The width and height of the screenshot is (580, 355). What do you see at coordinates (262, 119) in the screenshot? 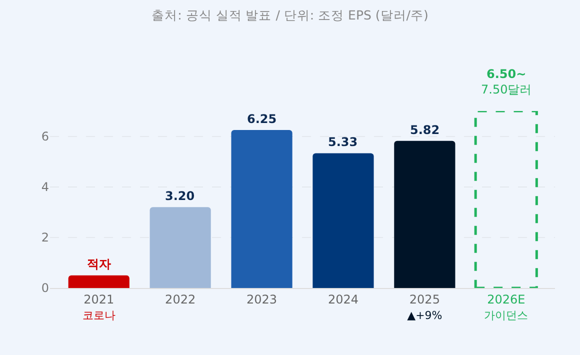
I see `data-label: 6.25` at bounding box center [262, 119].